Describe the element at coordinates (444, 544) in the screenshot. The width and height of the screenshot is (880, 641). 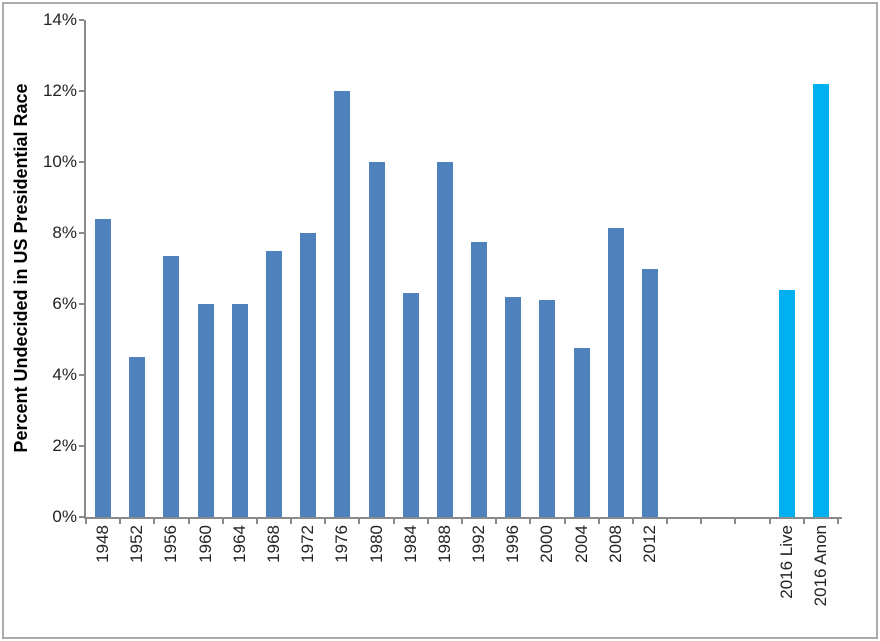
I see `x-tick-label-1988: 1988` at that location.